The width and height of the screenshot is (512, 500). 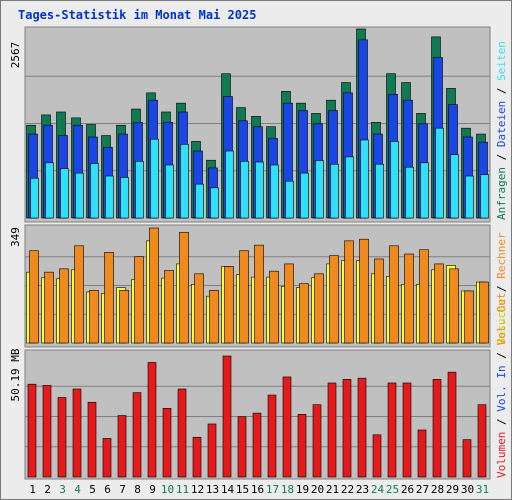 I want to click on page-title: Tages-Statistik im Monat Mai 2025, so click(x=137, y=15).